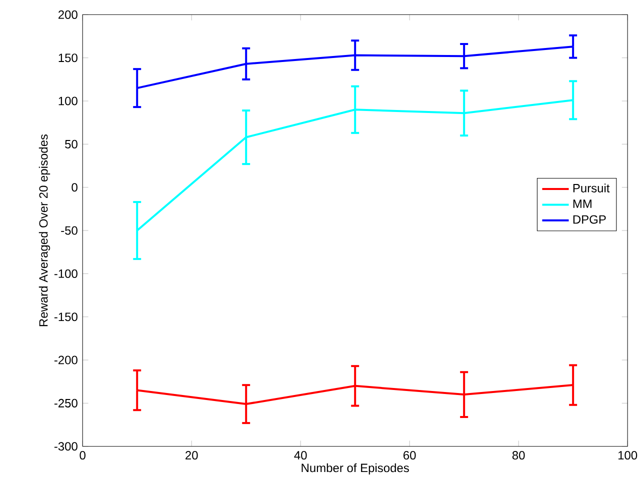 The image size is (642, 494). Describe the element at coordinates (68, 58) in the screenshot. I see `y-tick-label: 150` at that location.